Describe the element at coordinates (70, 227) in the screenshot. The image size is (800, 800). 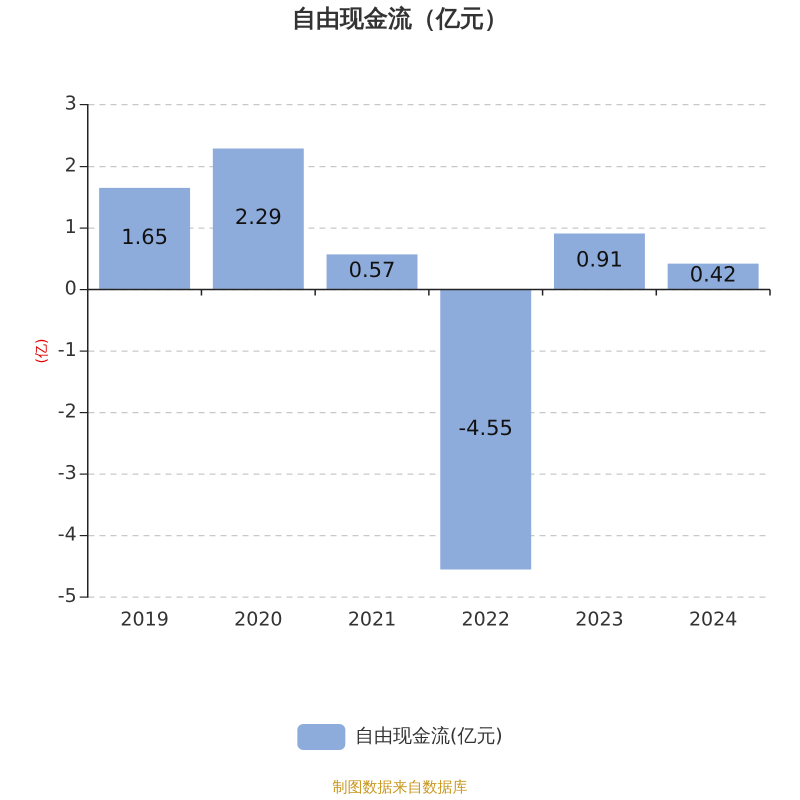
I see `y-tick-label: 1` at that location.